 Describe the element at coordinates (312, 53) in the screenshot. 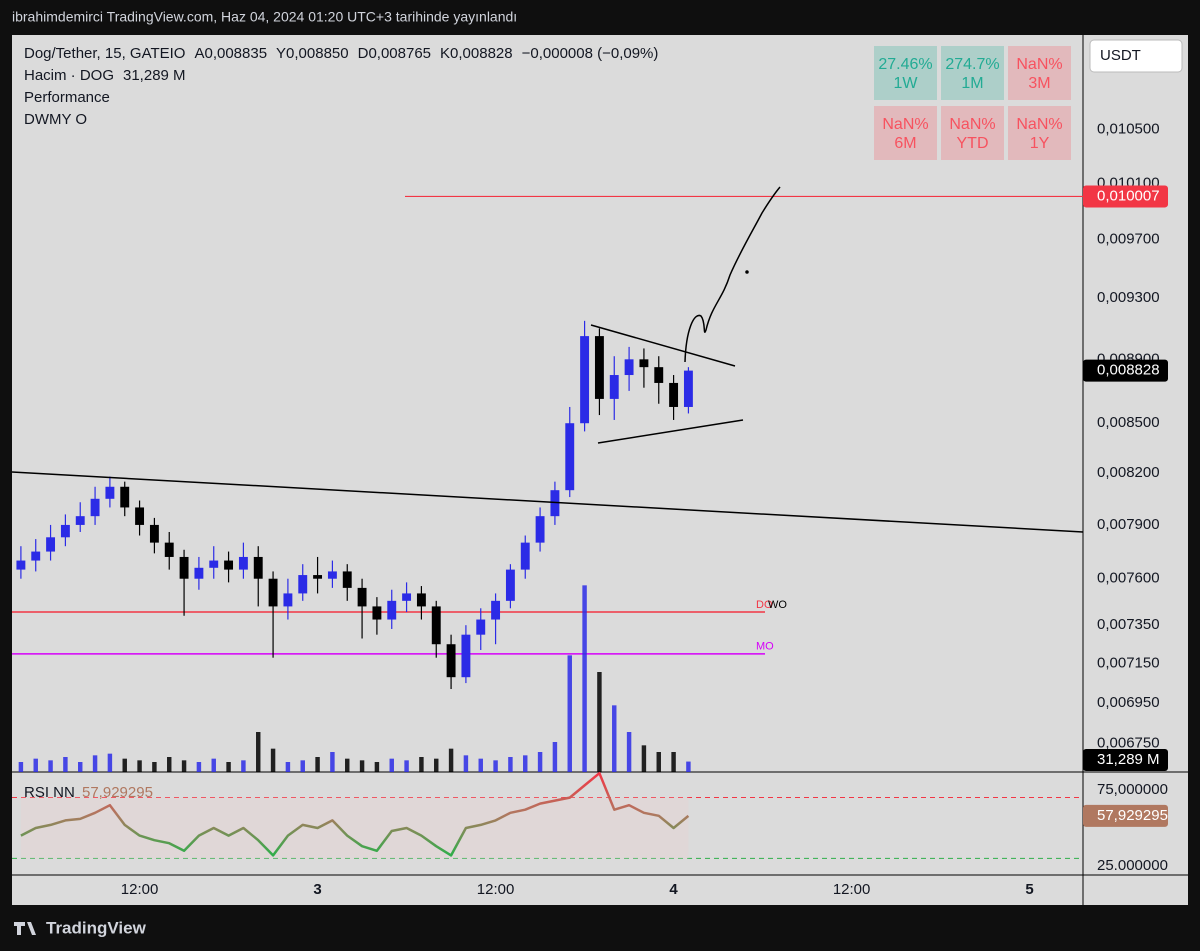

I see `ohlc: Y0,008850` at that location.